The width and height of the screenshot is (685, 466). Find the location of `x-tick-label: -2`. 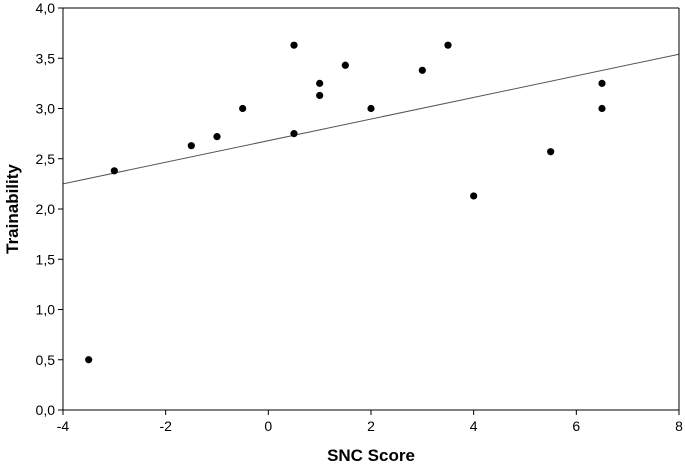

x-tick-label: -2 is located at coordinates (165, 426).